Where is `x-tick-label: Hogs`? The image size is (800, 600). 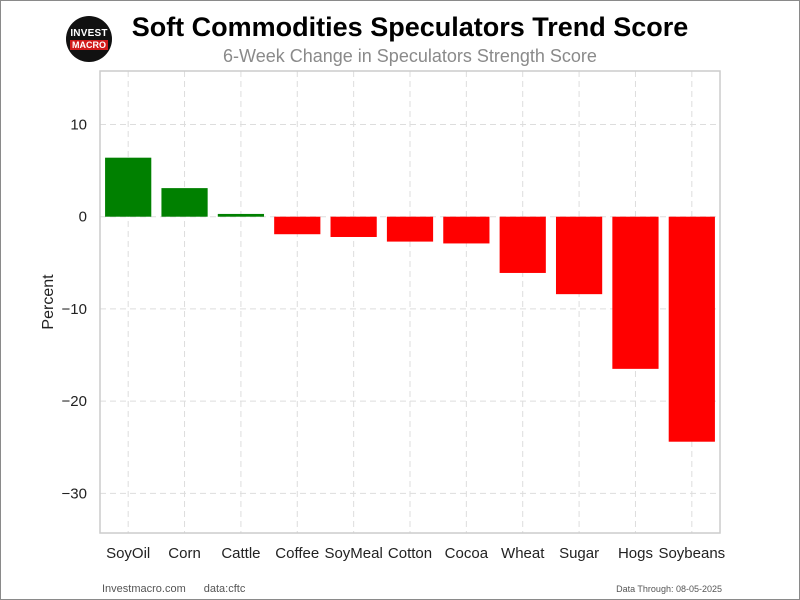 x-tick-label: Hogs is located at coordinates (635, 553).